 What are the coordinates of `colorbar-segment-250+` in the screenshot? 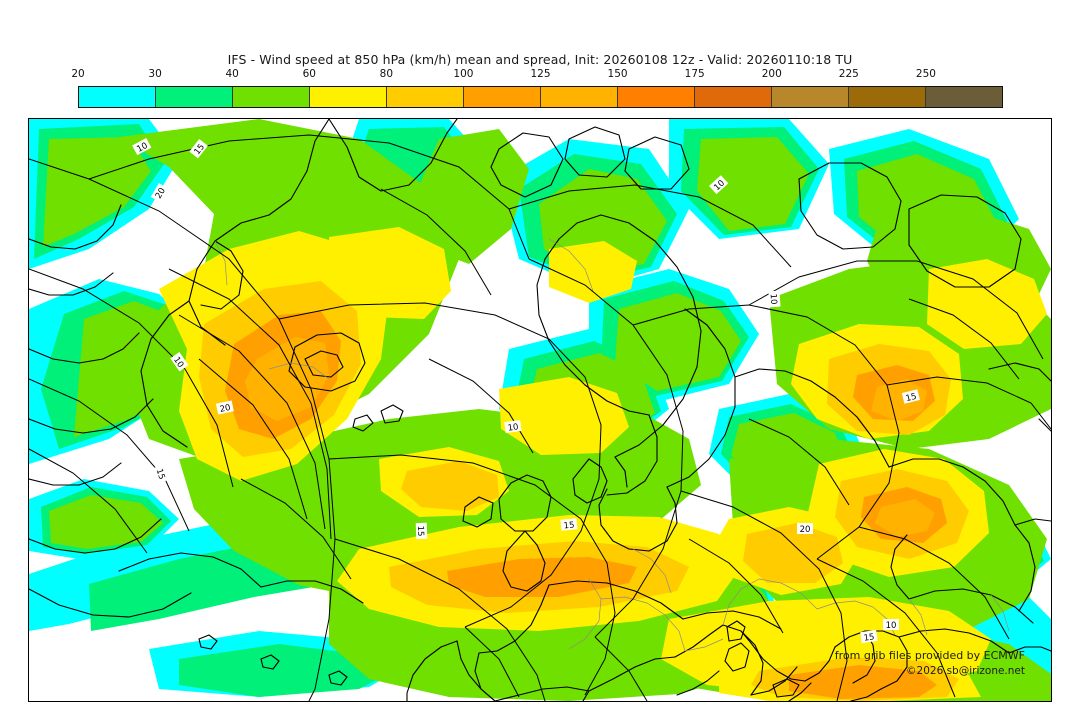 It's located at (964, 97).